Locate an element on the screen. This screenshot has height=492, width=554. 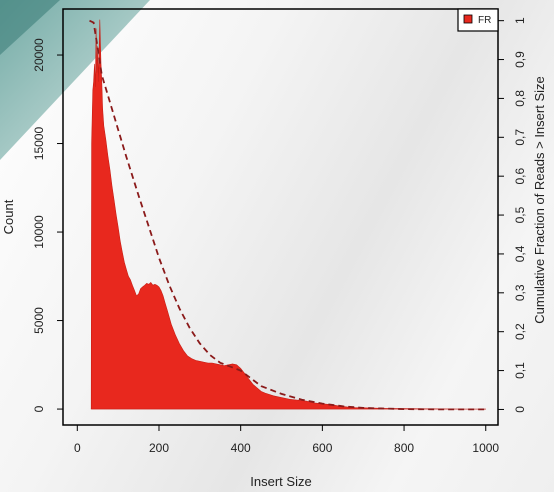
background-decoration is located at coordinates (75, 80).